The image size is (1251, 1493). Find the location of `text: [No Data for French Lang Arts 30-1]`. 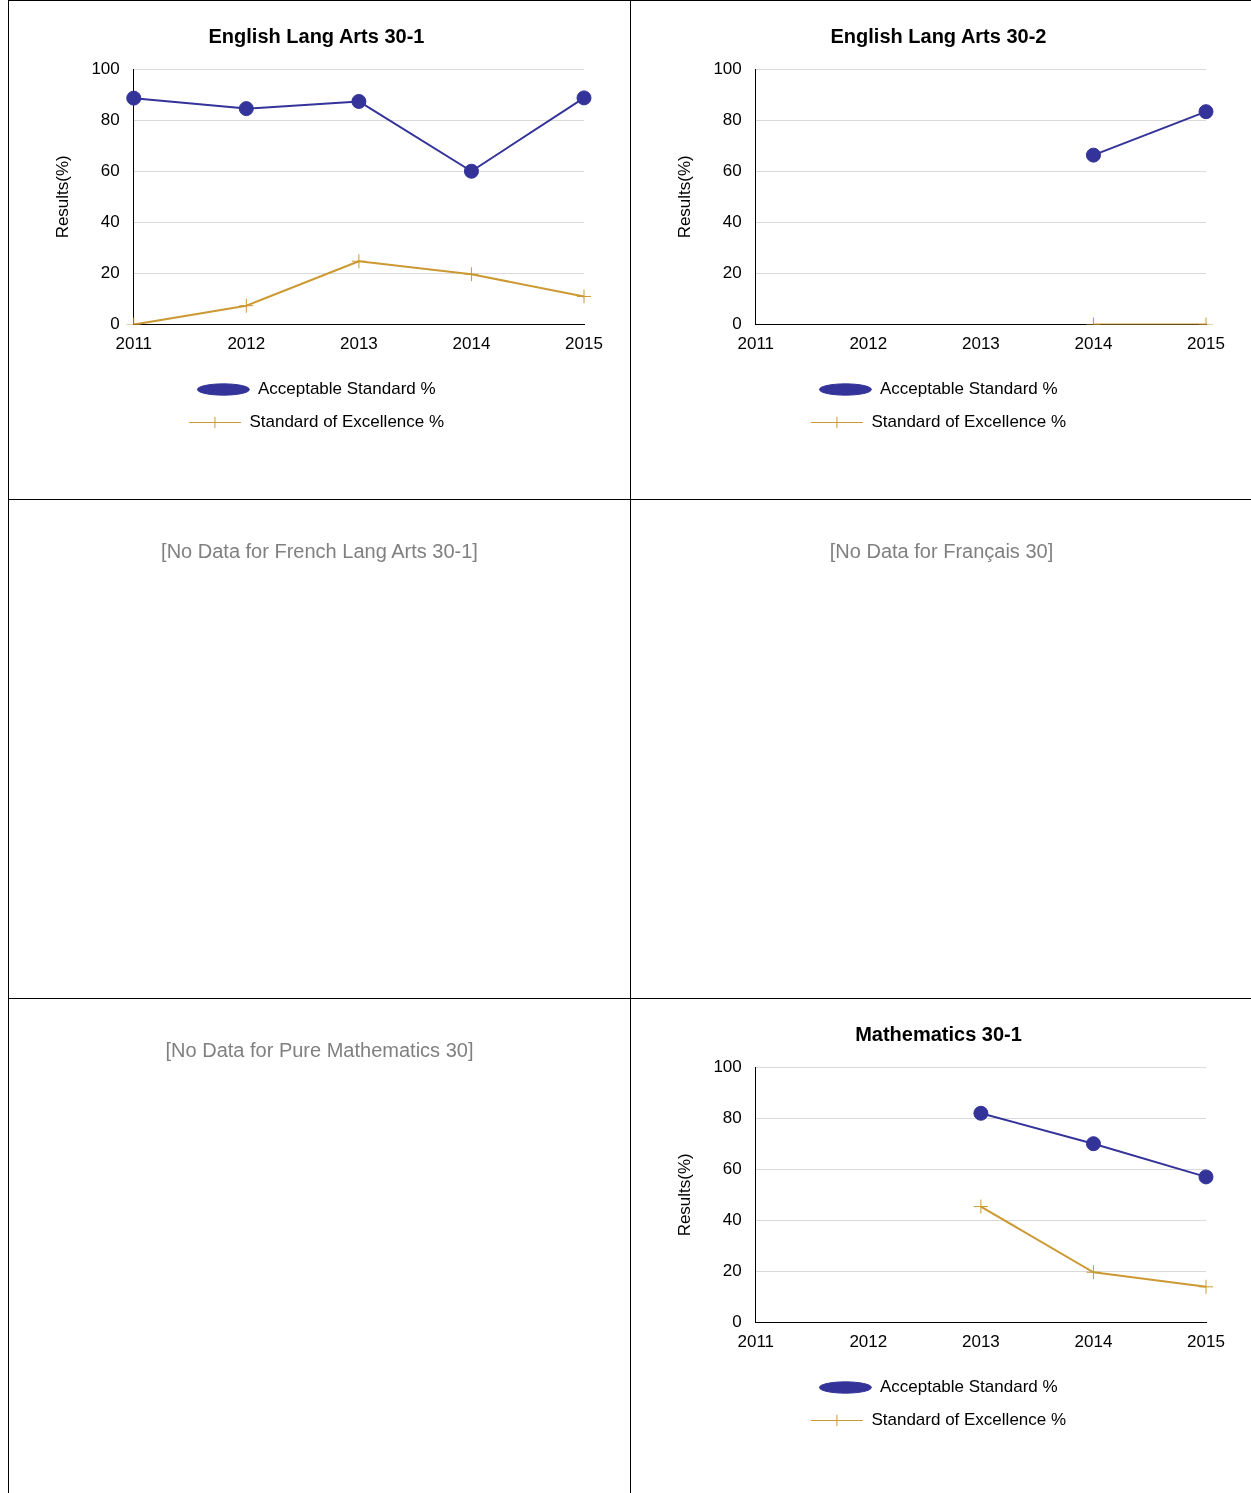

text: [No Data for French Lang Arts 30-1] is located at coordinates (319, 551).